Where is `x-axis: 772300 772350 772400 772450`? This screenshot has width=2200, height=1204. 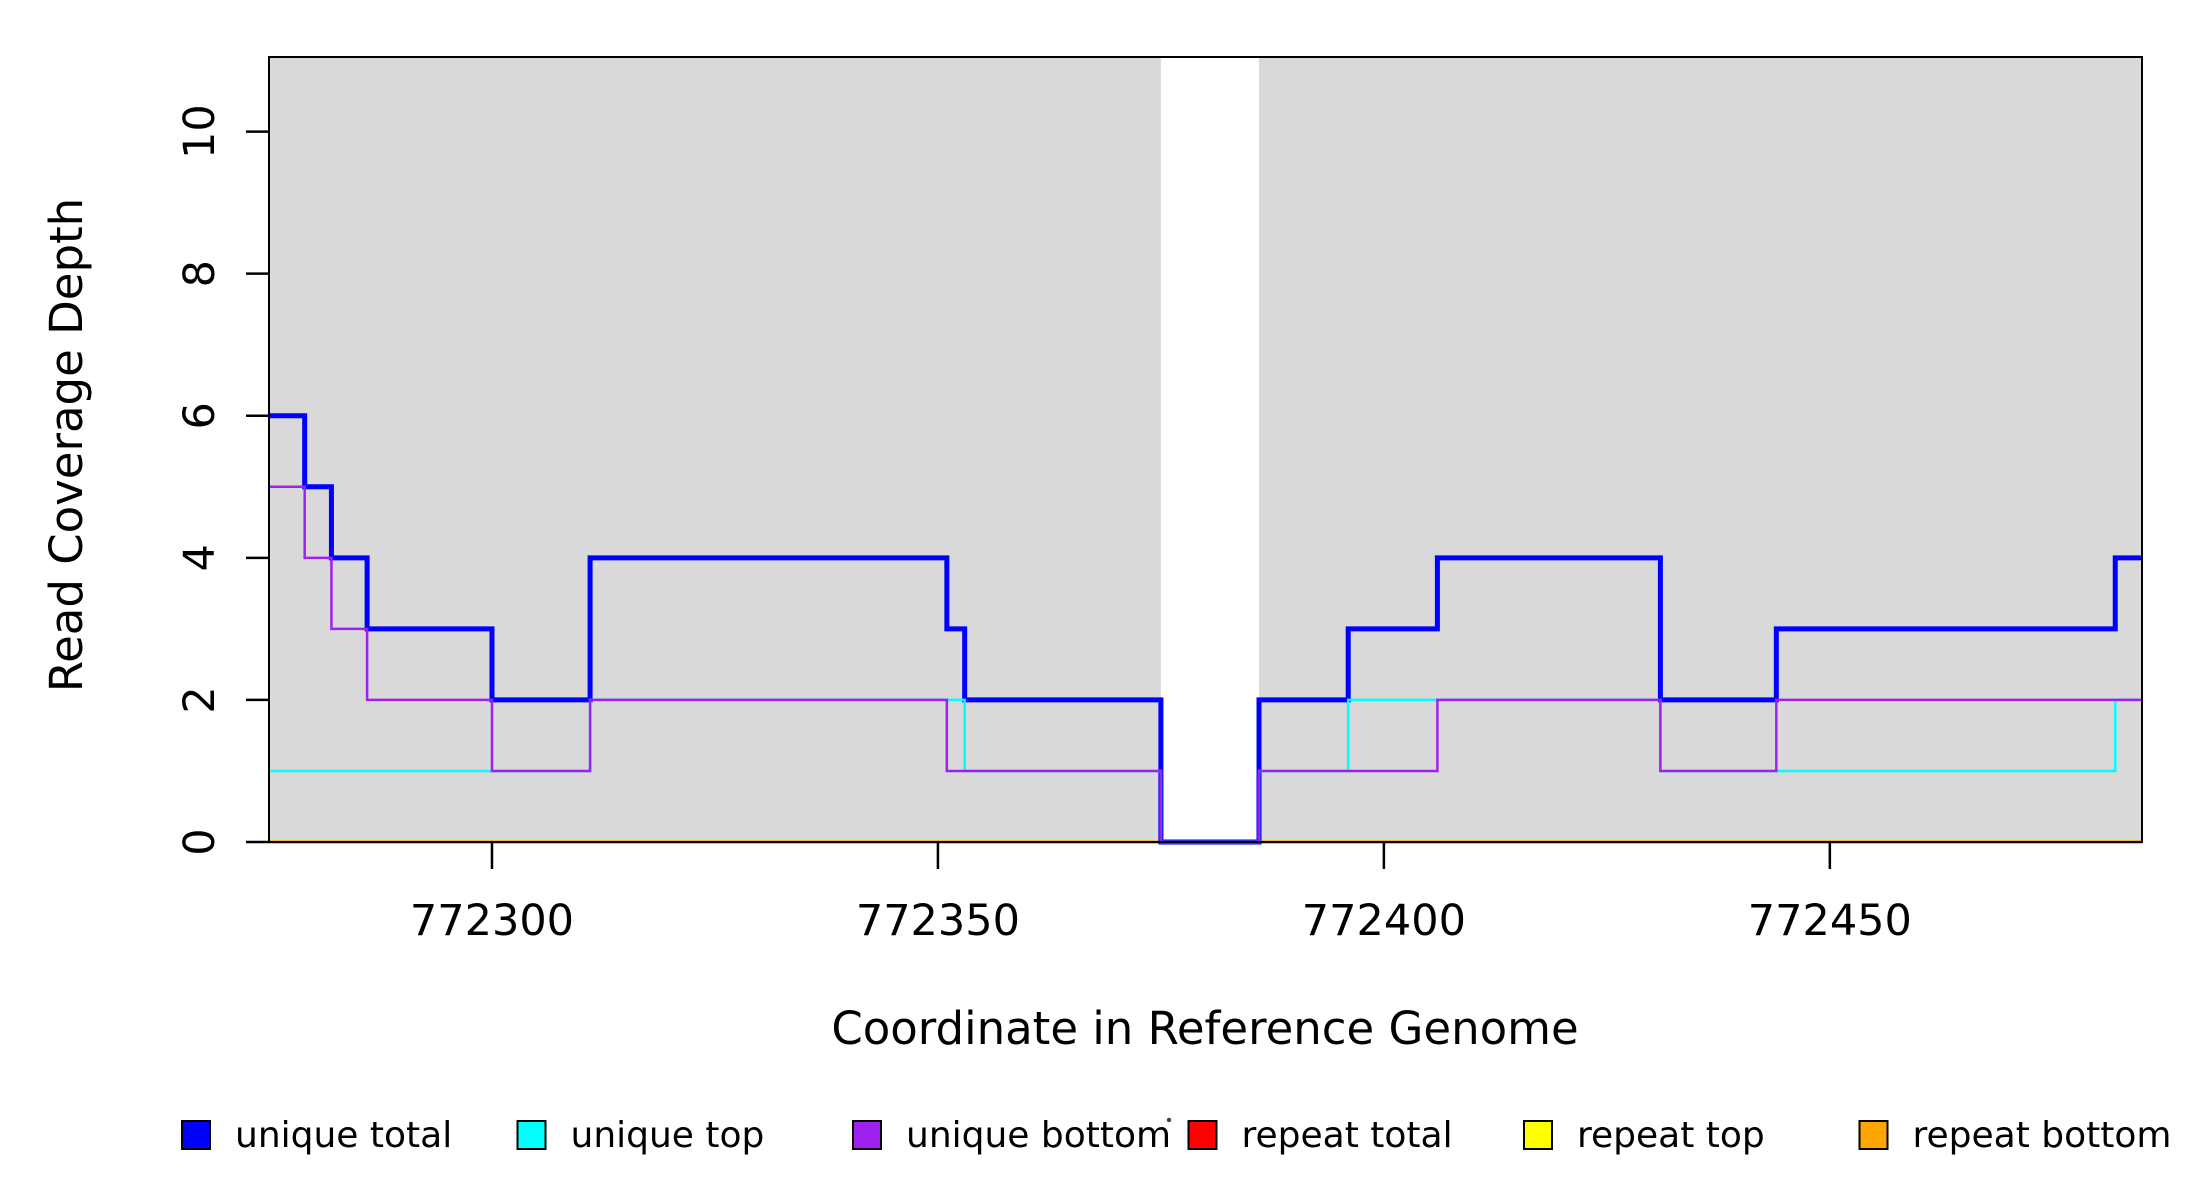 x-axis: 772300 772350 772400 772450 is located at coordinates (1161, 894).